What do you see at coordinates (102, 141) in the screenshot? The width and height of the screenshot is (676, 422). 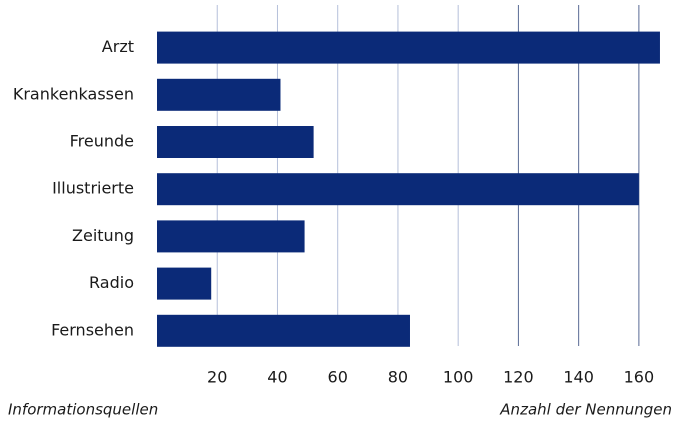 I see `y-tick-label: Freunde` at bounding box center [102, 141].